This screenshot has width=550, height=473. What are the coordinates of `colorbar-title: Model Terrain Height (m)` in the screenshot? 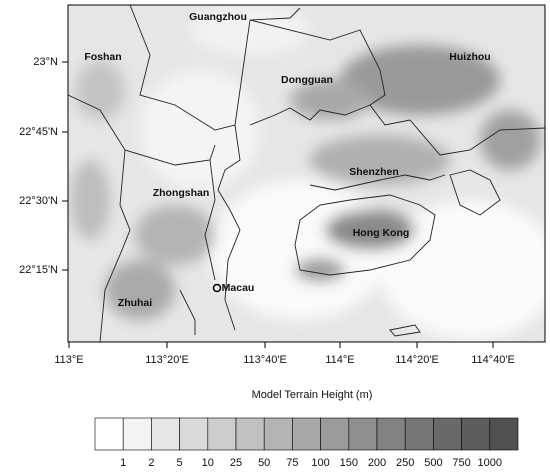 It's located at (312, 395).